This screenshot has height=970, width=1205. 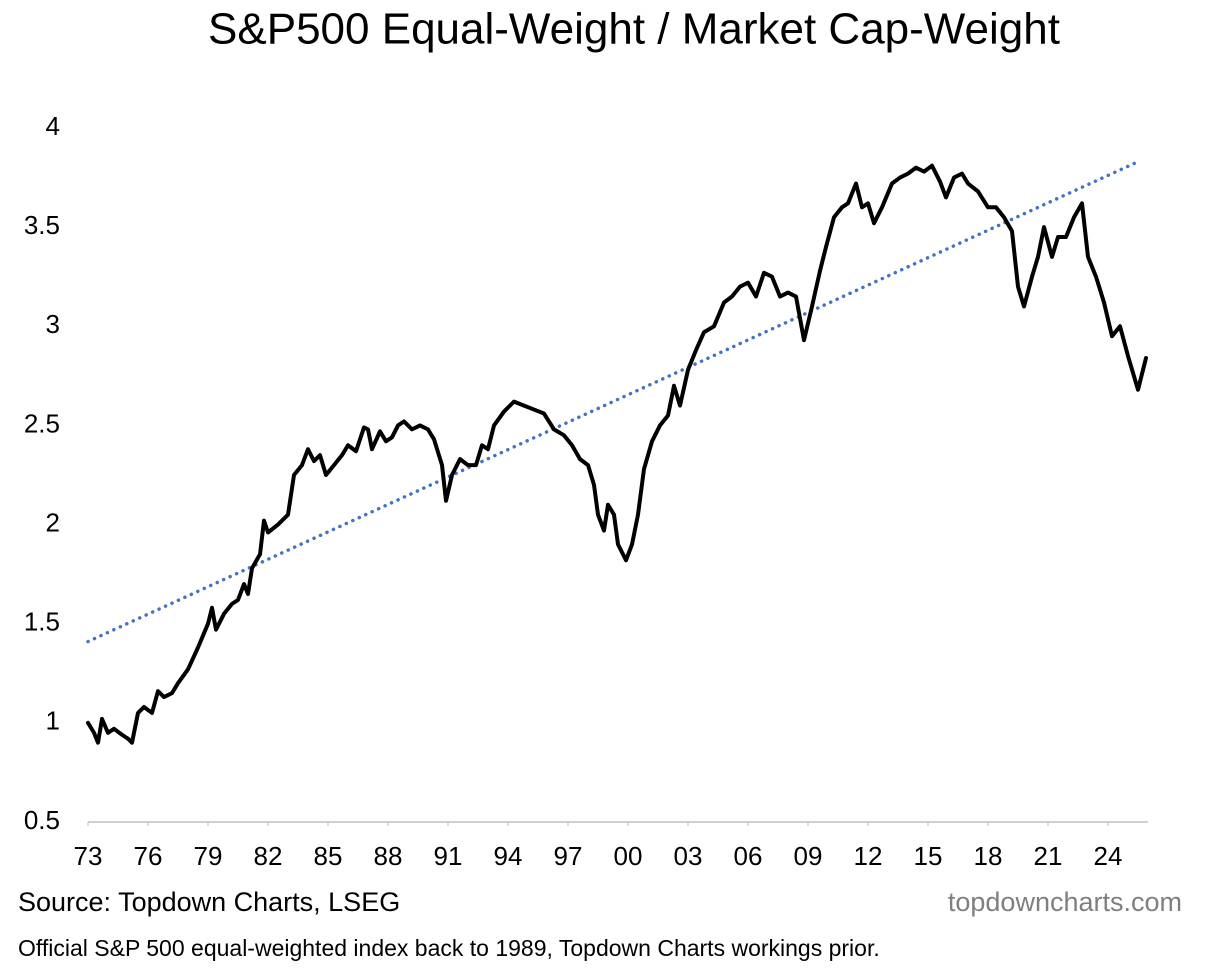 I want to click on x-tick-label: 73, so click(x=88, y=856).